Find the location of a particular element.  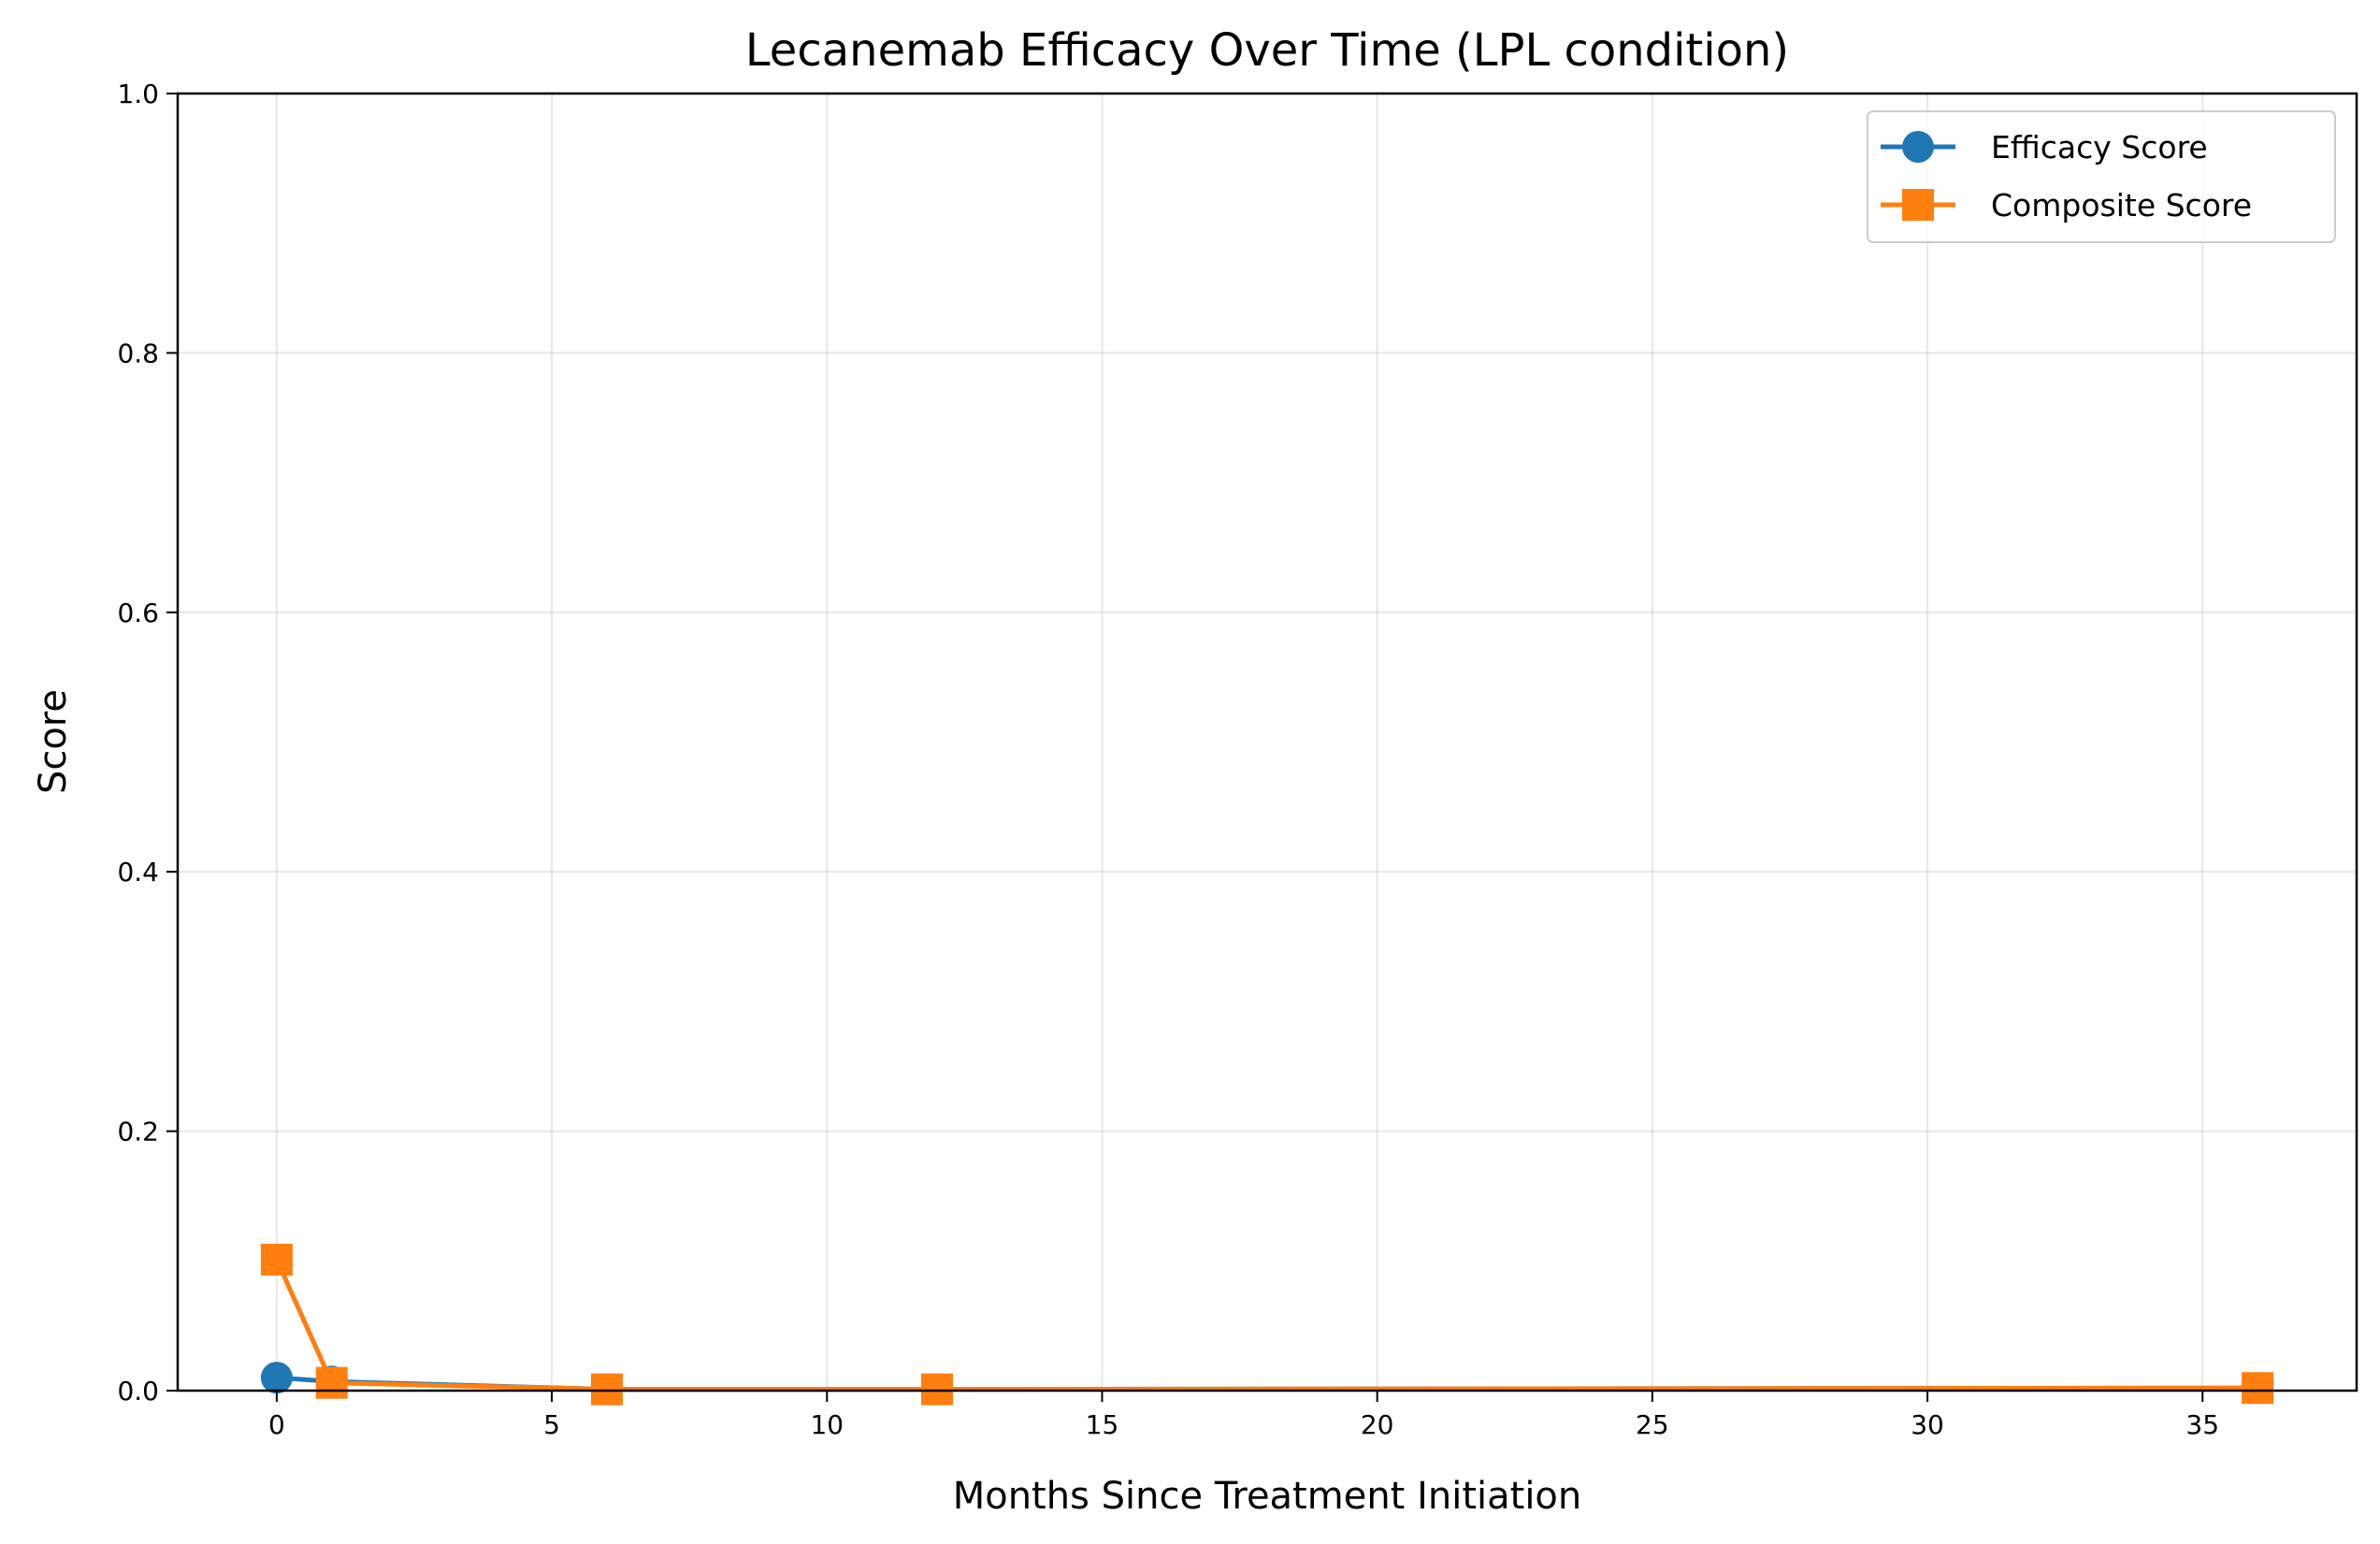

y-axis-label: Score is located at coordinates (53, 741).